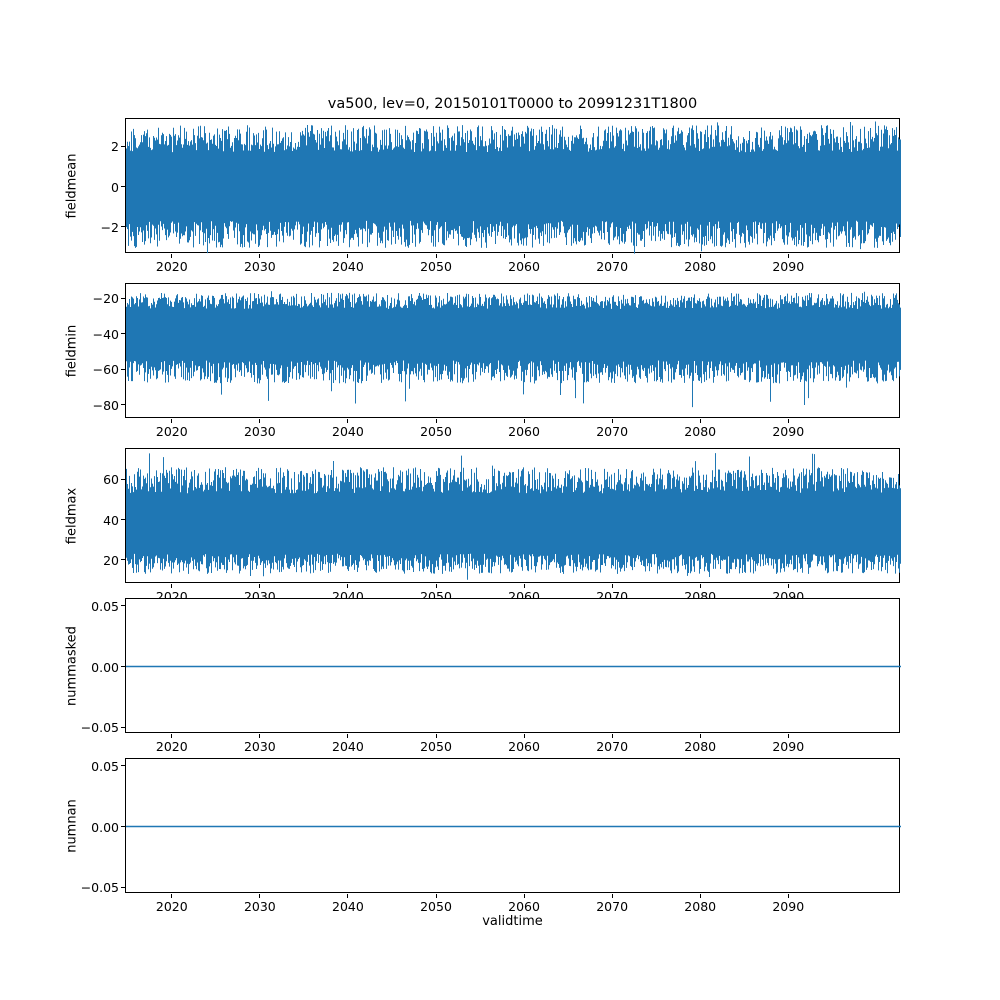 The height and width of the screenshot is (1000, 1000). I want to click on y-tick-label: −60, so click(105, 370).